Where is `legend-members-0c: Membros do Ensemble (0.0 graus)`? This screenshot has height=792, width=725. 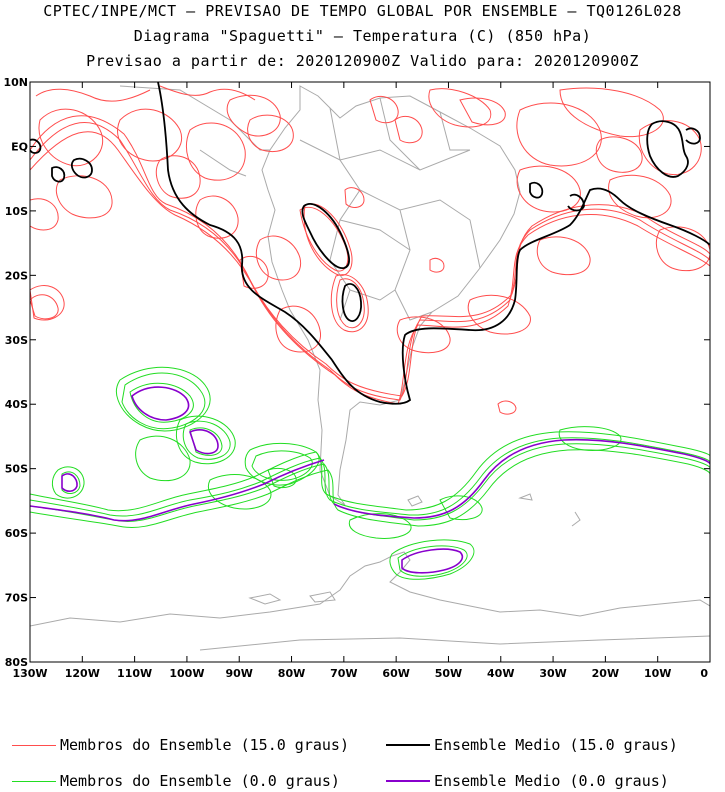
legend-members-0c: Membros do Ensemble (0.0 graus) is located at coordinates (176, 781).